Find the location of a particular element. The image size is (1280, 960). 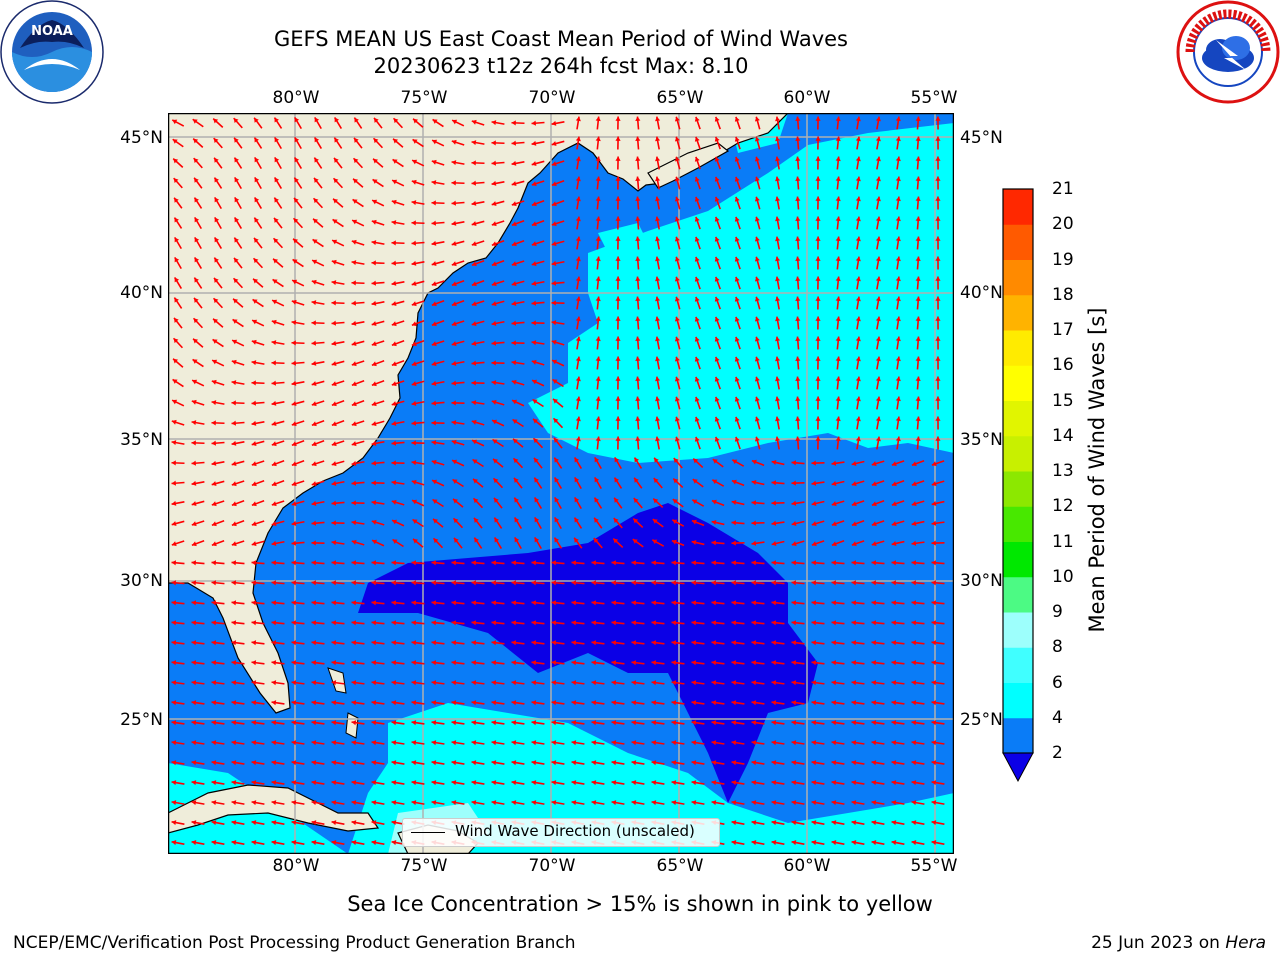

lon-label-bottom: 75°W is located at coordinates (424, 866).